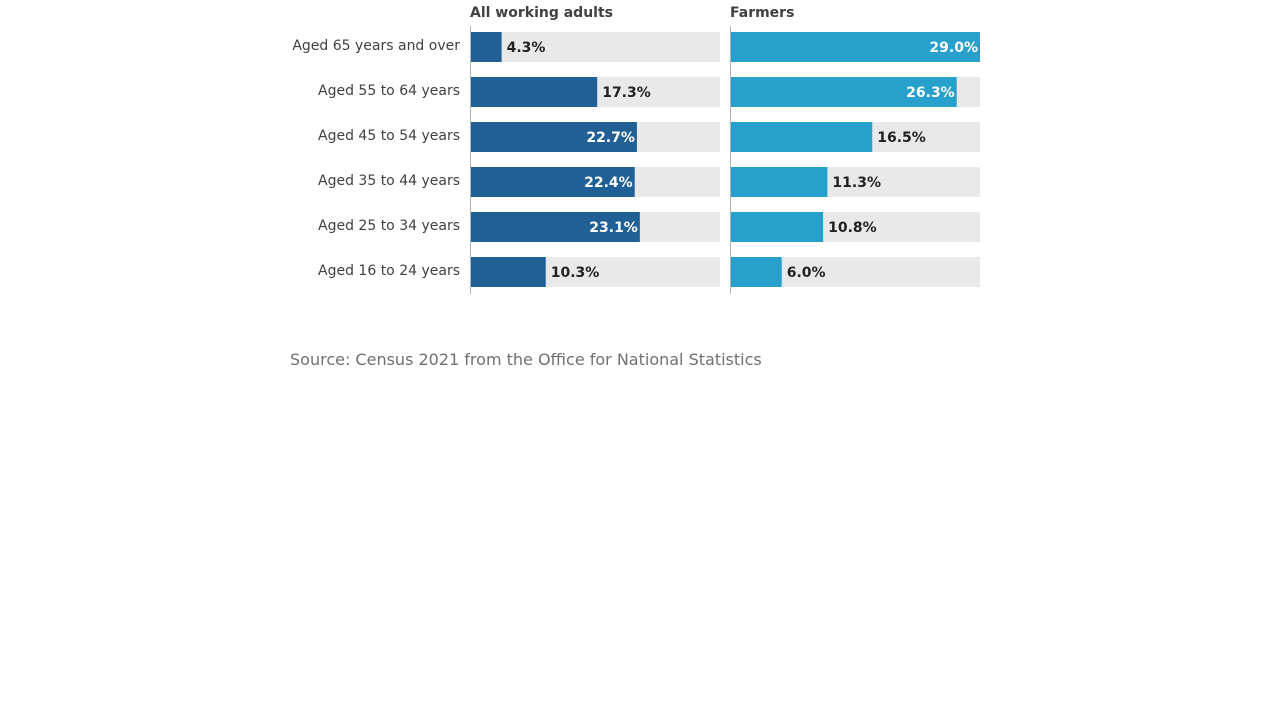 Image resolution: width=1280 pixels, height=720 pixels. What do you see at coordinates (376, 46) in the screenshot?
I see `category-label: Aged 65 years and over` at bounding box center [376, 46].